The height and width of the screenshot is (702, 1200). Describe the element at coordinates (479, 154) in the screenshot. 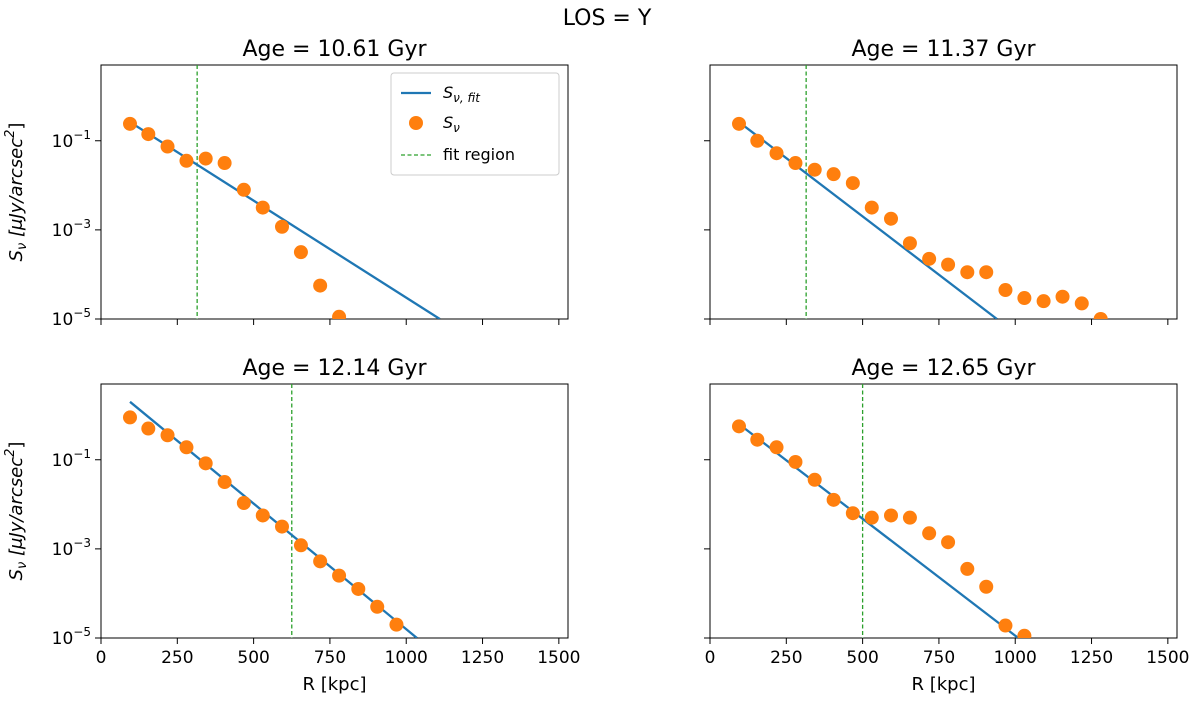

I see `legend-region-label: fit region` at that location.